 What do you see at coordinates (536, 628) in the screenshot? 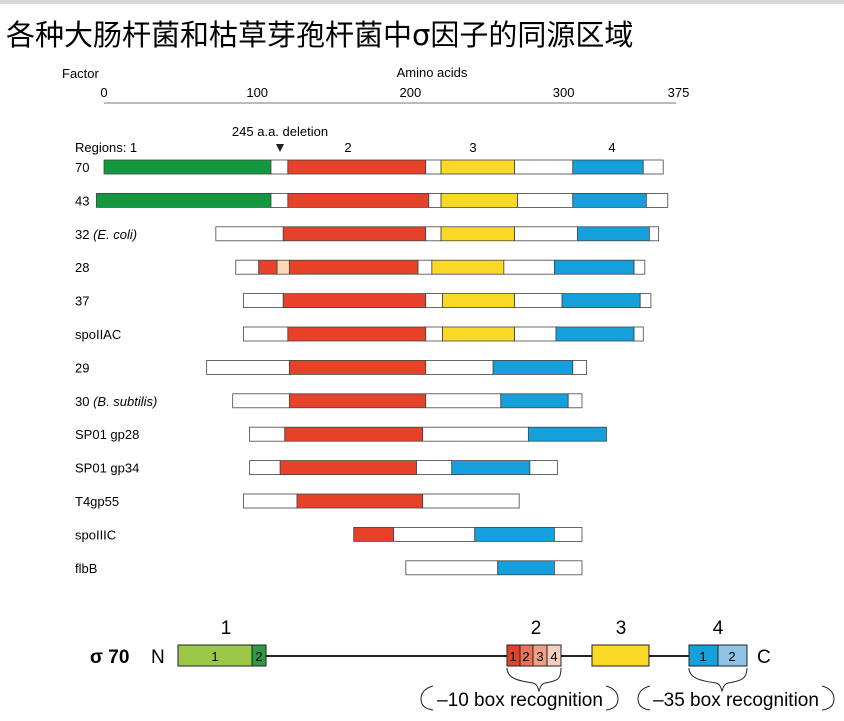
I see `sigma-region-2-label: 2` at bounding box center [536, 628].